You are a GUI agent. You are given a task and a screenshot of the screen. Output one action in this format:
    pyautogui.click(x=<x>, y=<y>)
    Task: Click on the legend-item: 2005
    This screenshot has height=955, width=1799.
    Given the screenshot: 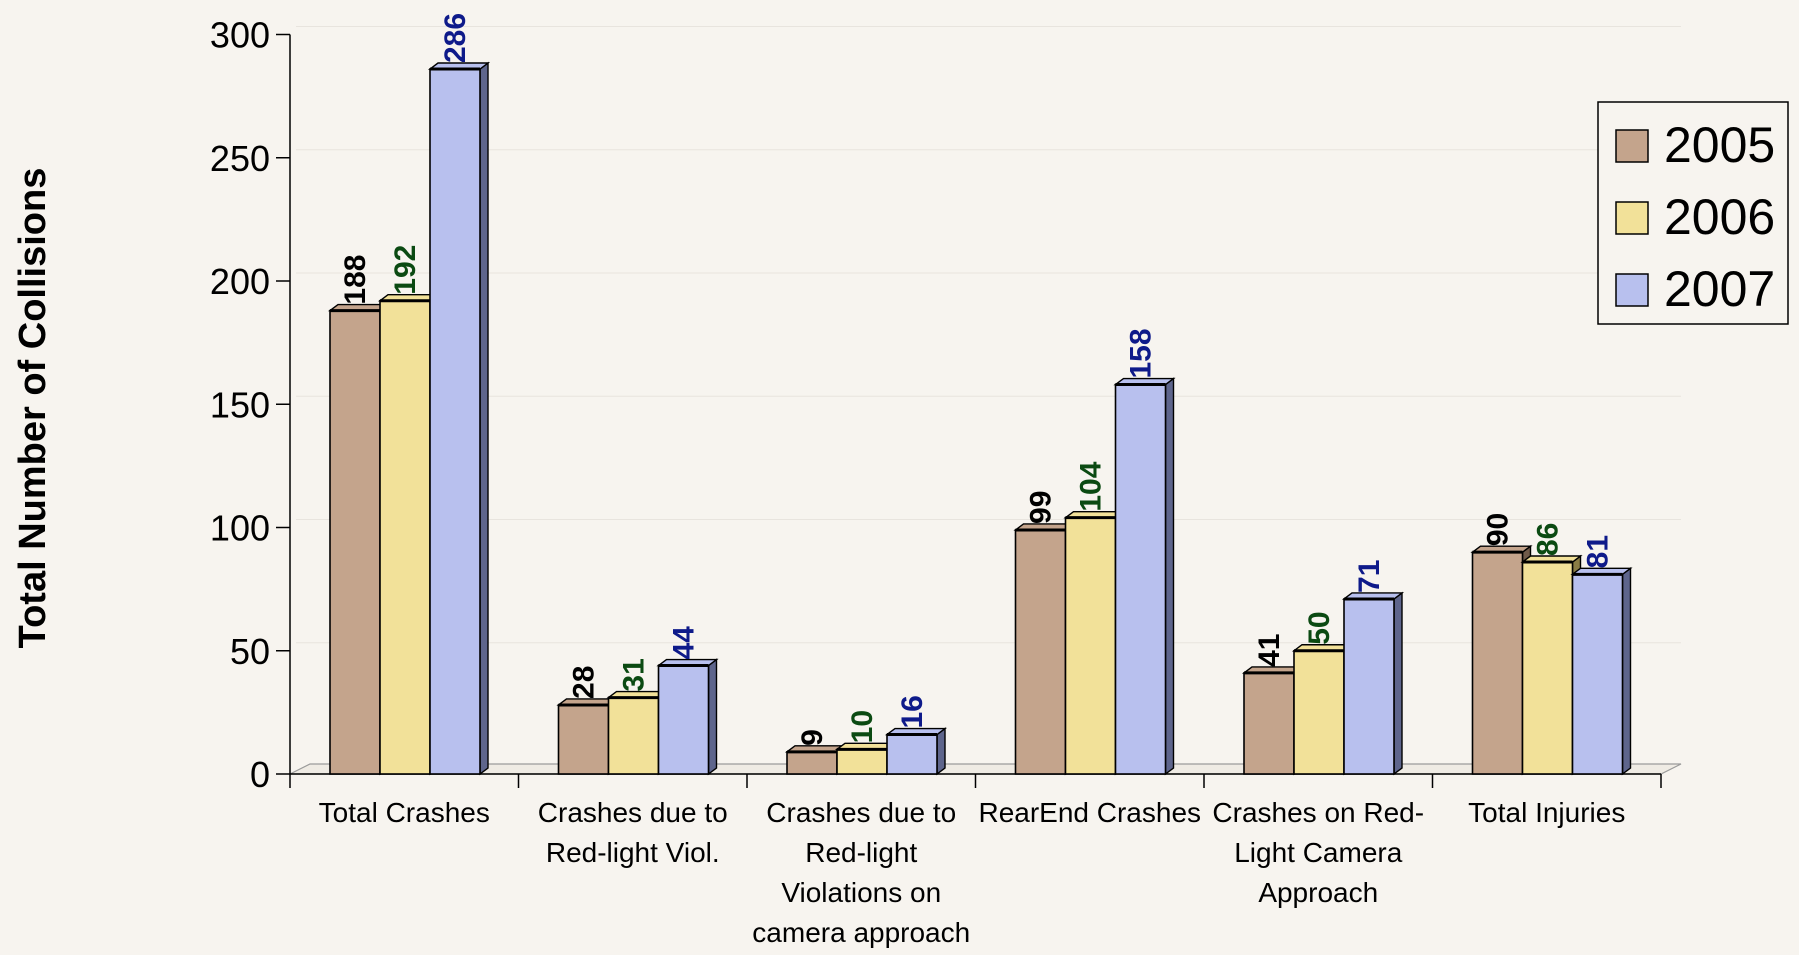 What is the action you would take?
    pyautogui.click(x=1695, y=145)
    